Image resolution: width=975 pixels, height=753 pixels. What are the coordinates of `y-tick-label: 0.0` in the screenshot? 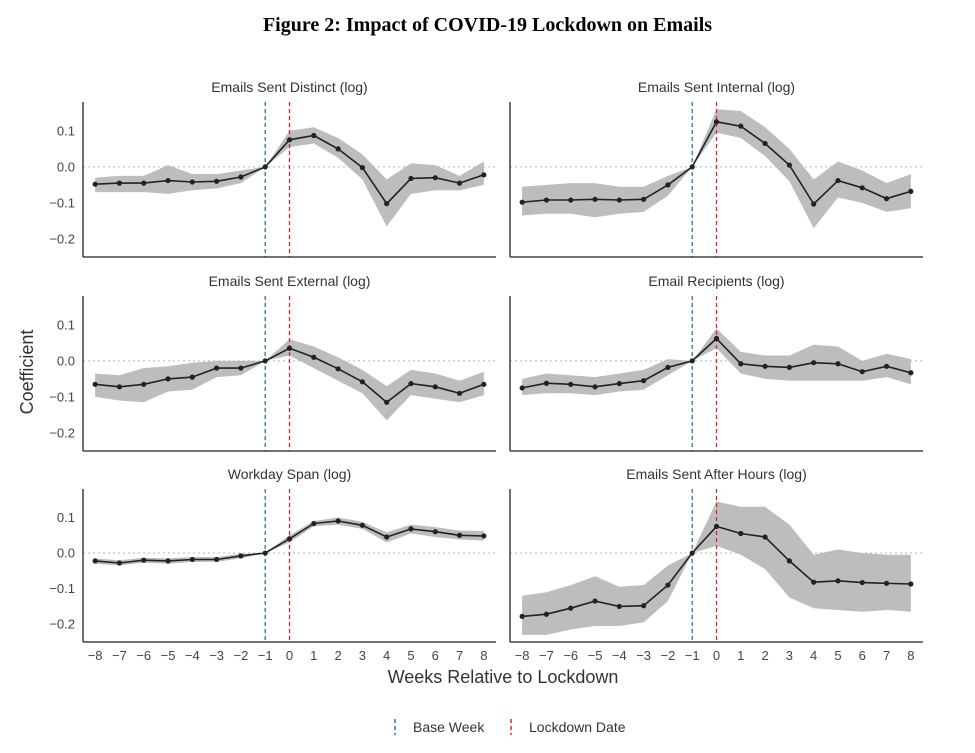 It's located at (66, 360).